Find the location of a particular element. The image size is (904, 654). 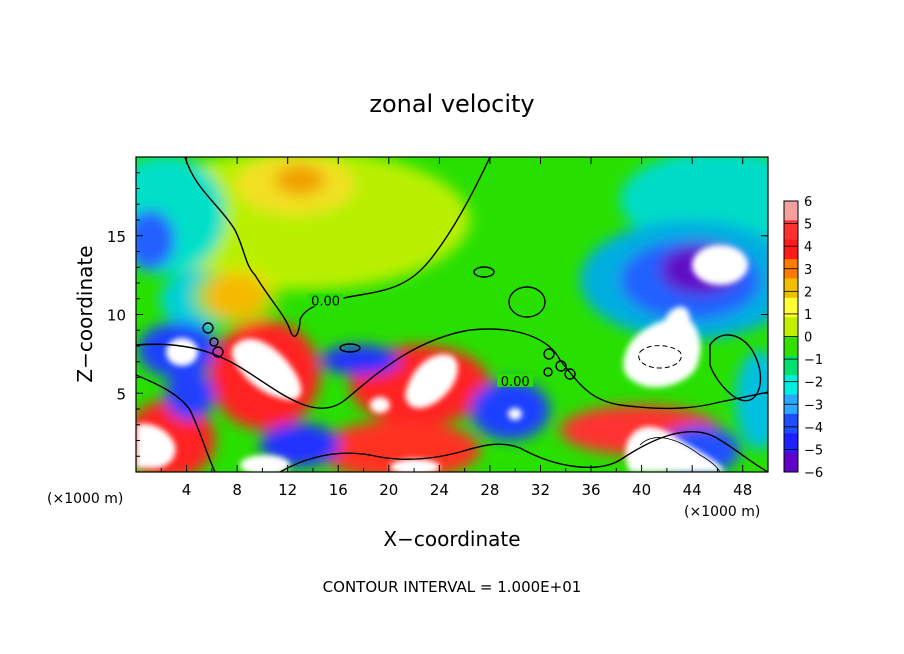

chart-title: zonal velocity is located at coordinates (451, 104).